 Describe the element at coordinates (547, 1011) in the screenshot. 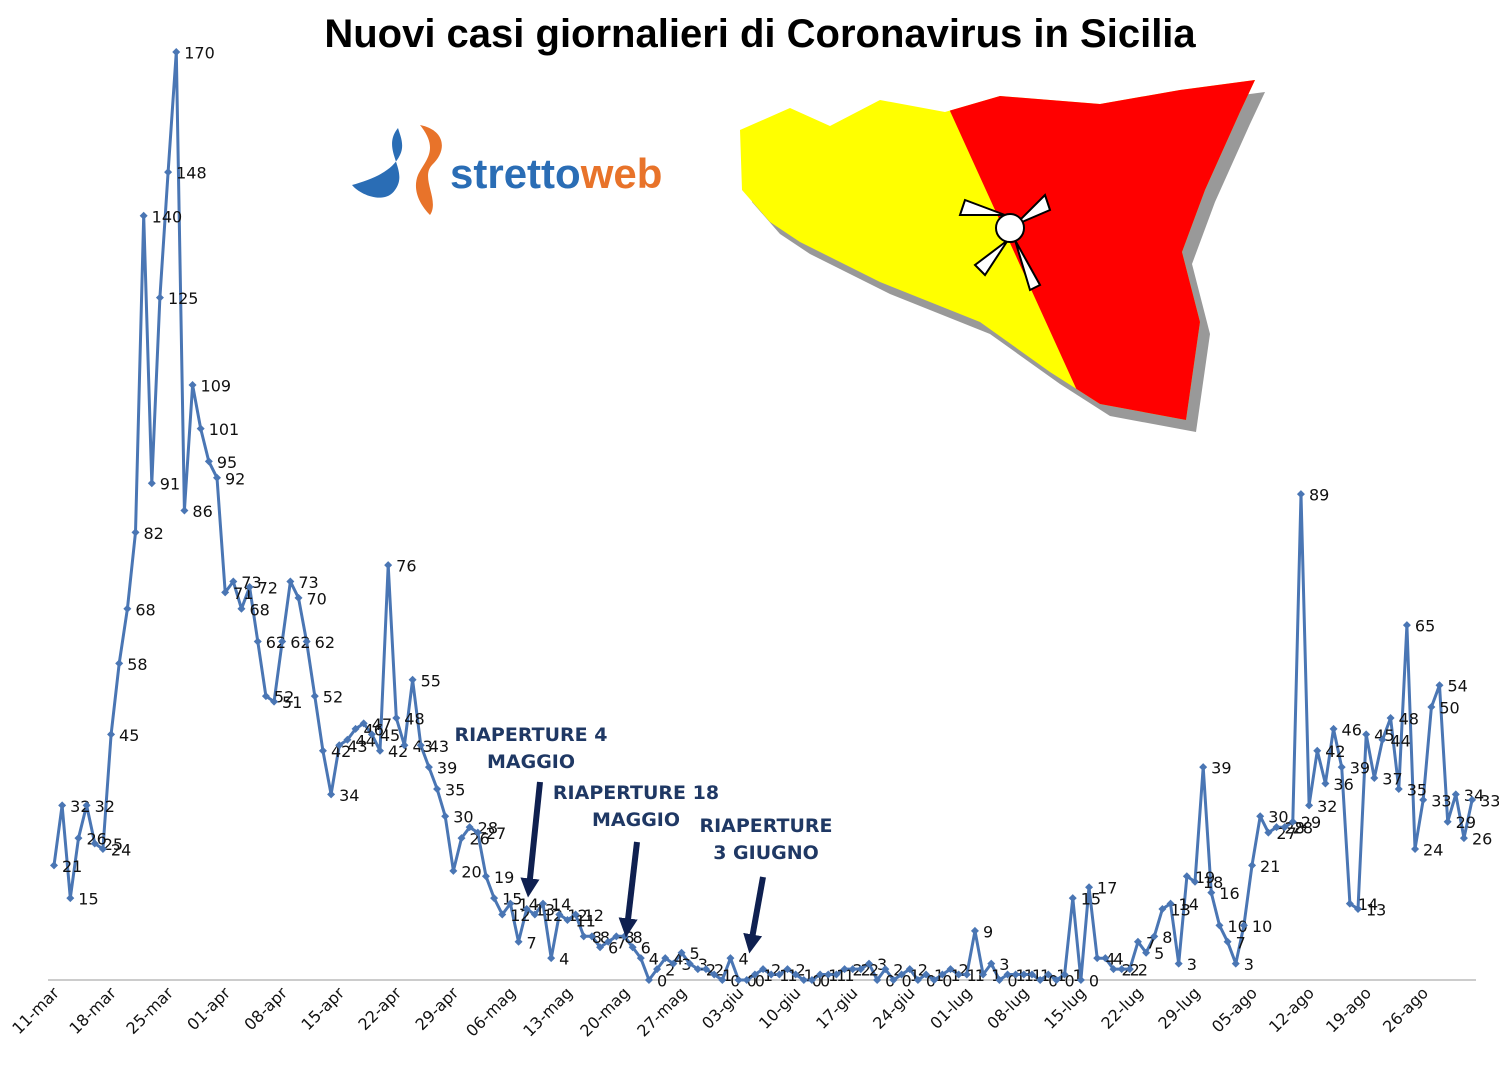

I see `x-tick-label: 13-mag` at that location.